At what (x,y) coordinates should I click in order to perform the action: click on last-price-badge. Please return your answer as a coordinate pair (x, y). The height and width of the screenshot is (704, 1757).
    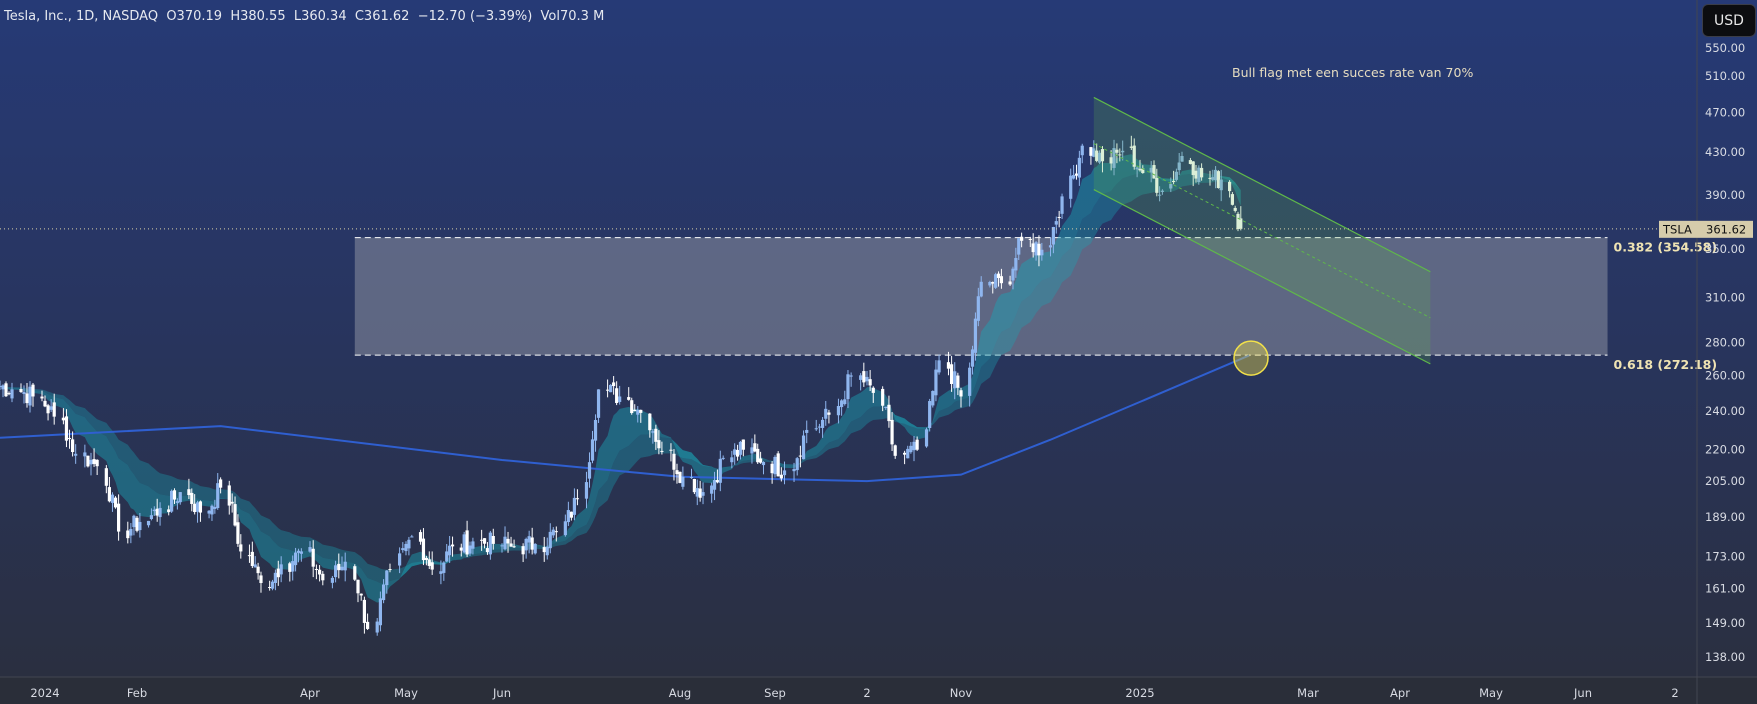
    Looking at the image, I should click on (1725, 229).